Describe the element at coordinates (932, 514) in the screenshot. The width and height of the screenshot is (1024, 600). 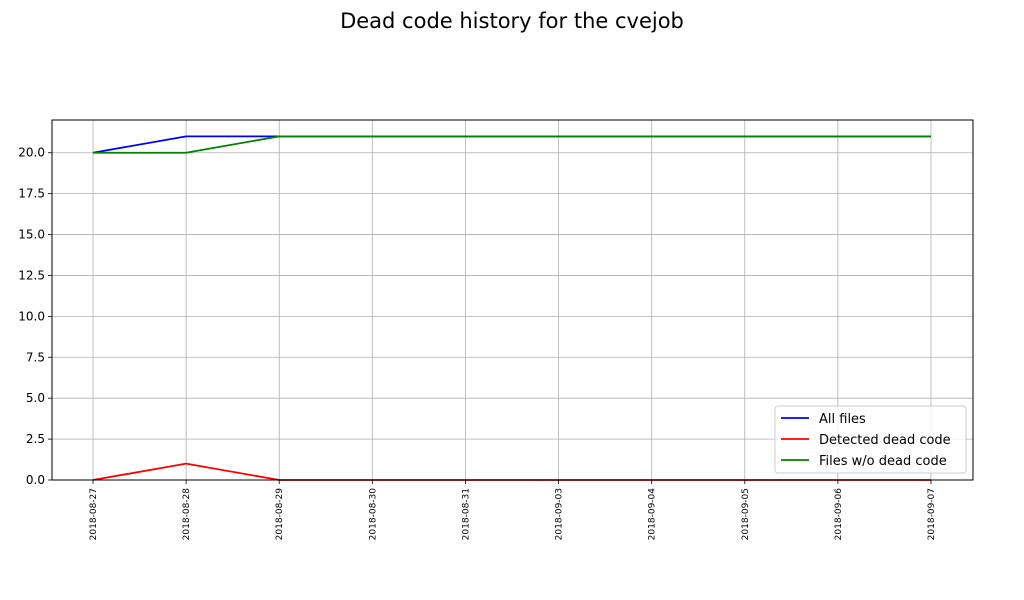
I see `x-tick-label: 2018-09-07` at that location.